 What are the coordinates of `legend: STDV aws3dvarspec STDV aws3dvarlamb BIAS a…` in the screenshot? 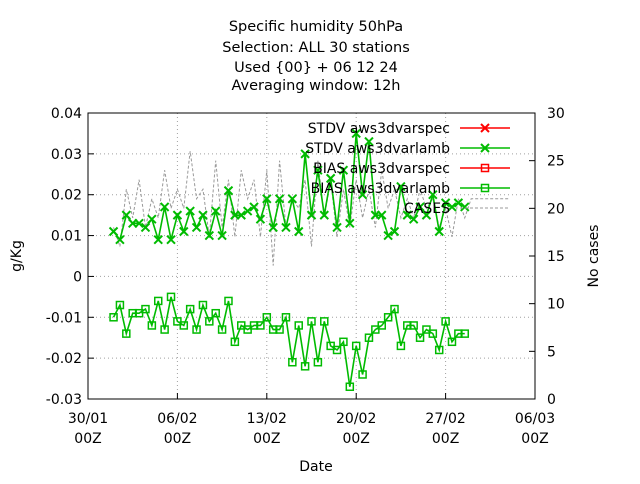 It's located at (407, 169).